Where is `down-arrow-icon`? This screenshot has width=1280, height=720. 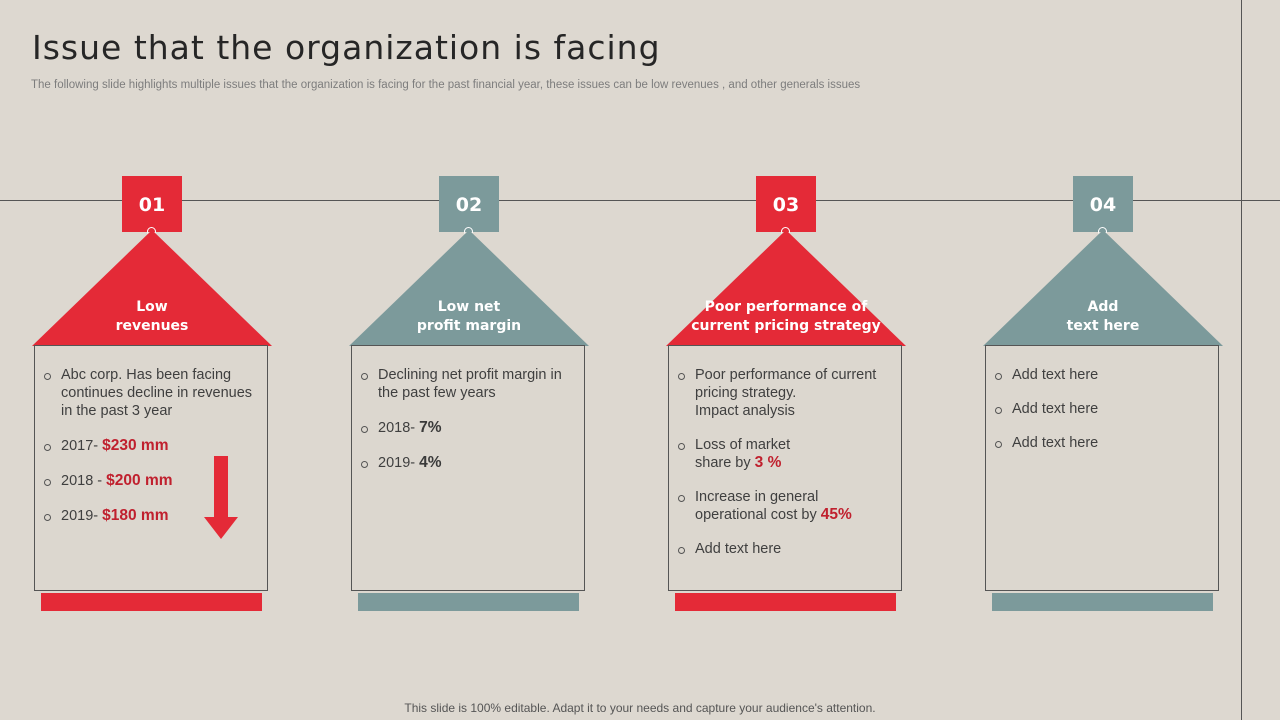 down-arrow-icon is located at coordinates (221, 497).